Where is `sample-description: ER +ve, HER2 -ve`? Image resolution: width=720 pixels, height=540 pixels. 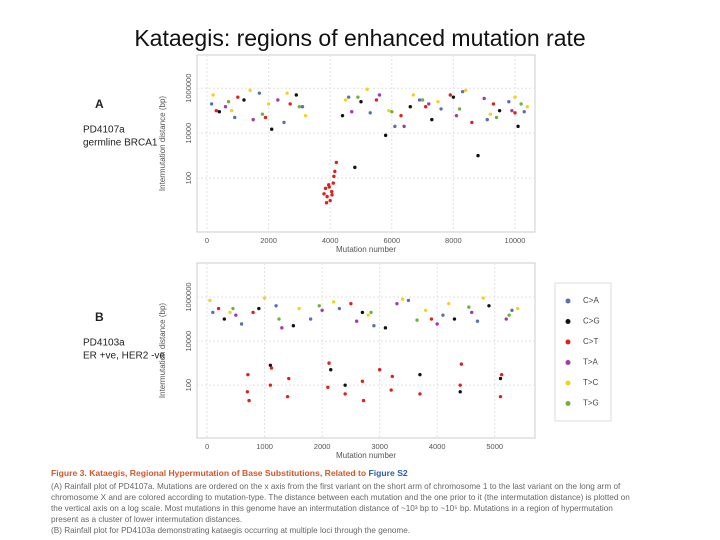
sample-description: ER +ve, HER2 -ve is located at coordinates (124, 356).